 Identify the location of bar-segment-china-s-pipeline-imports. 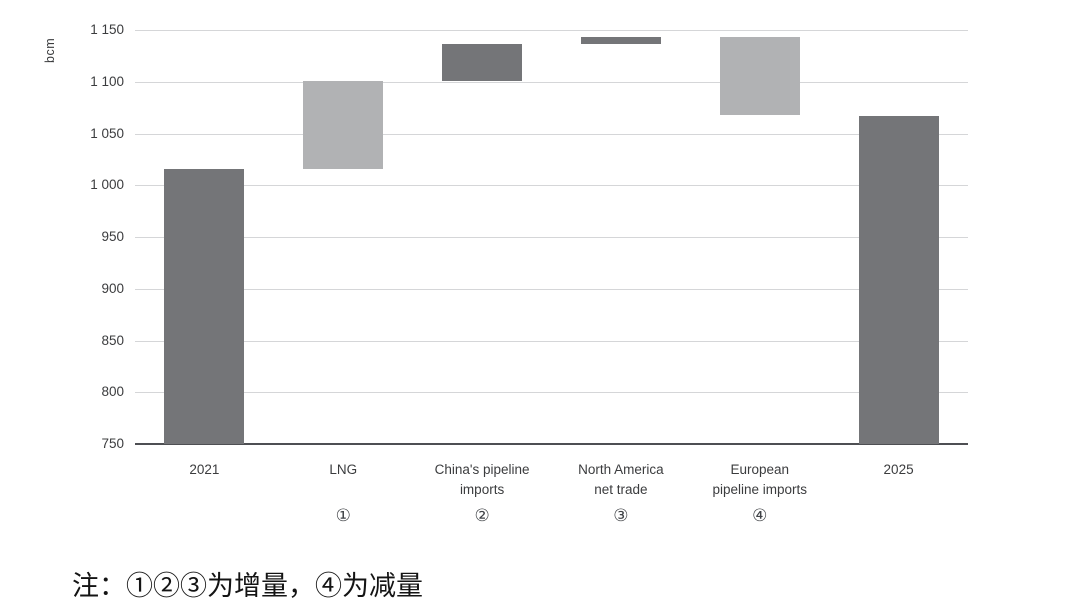
(482, 62).